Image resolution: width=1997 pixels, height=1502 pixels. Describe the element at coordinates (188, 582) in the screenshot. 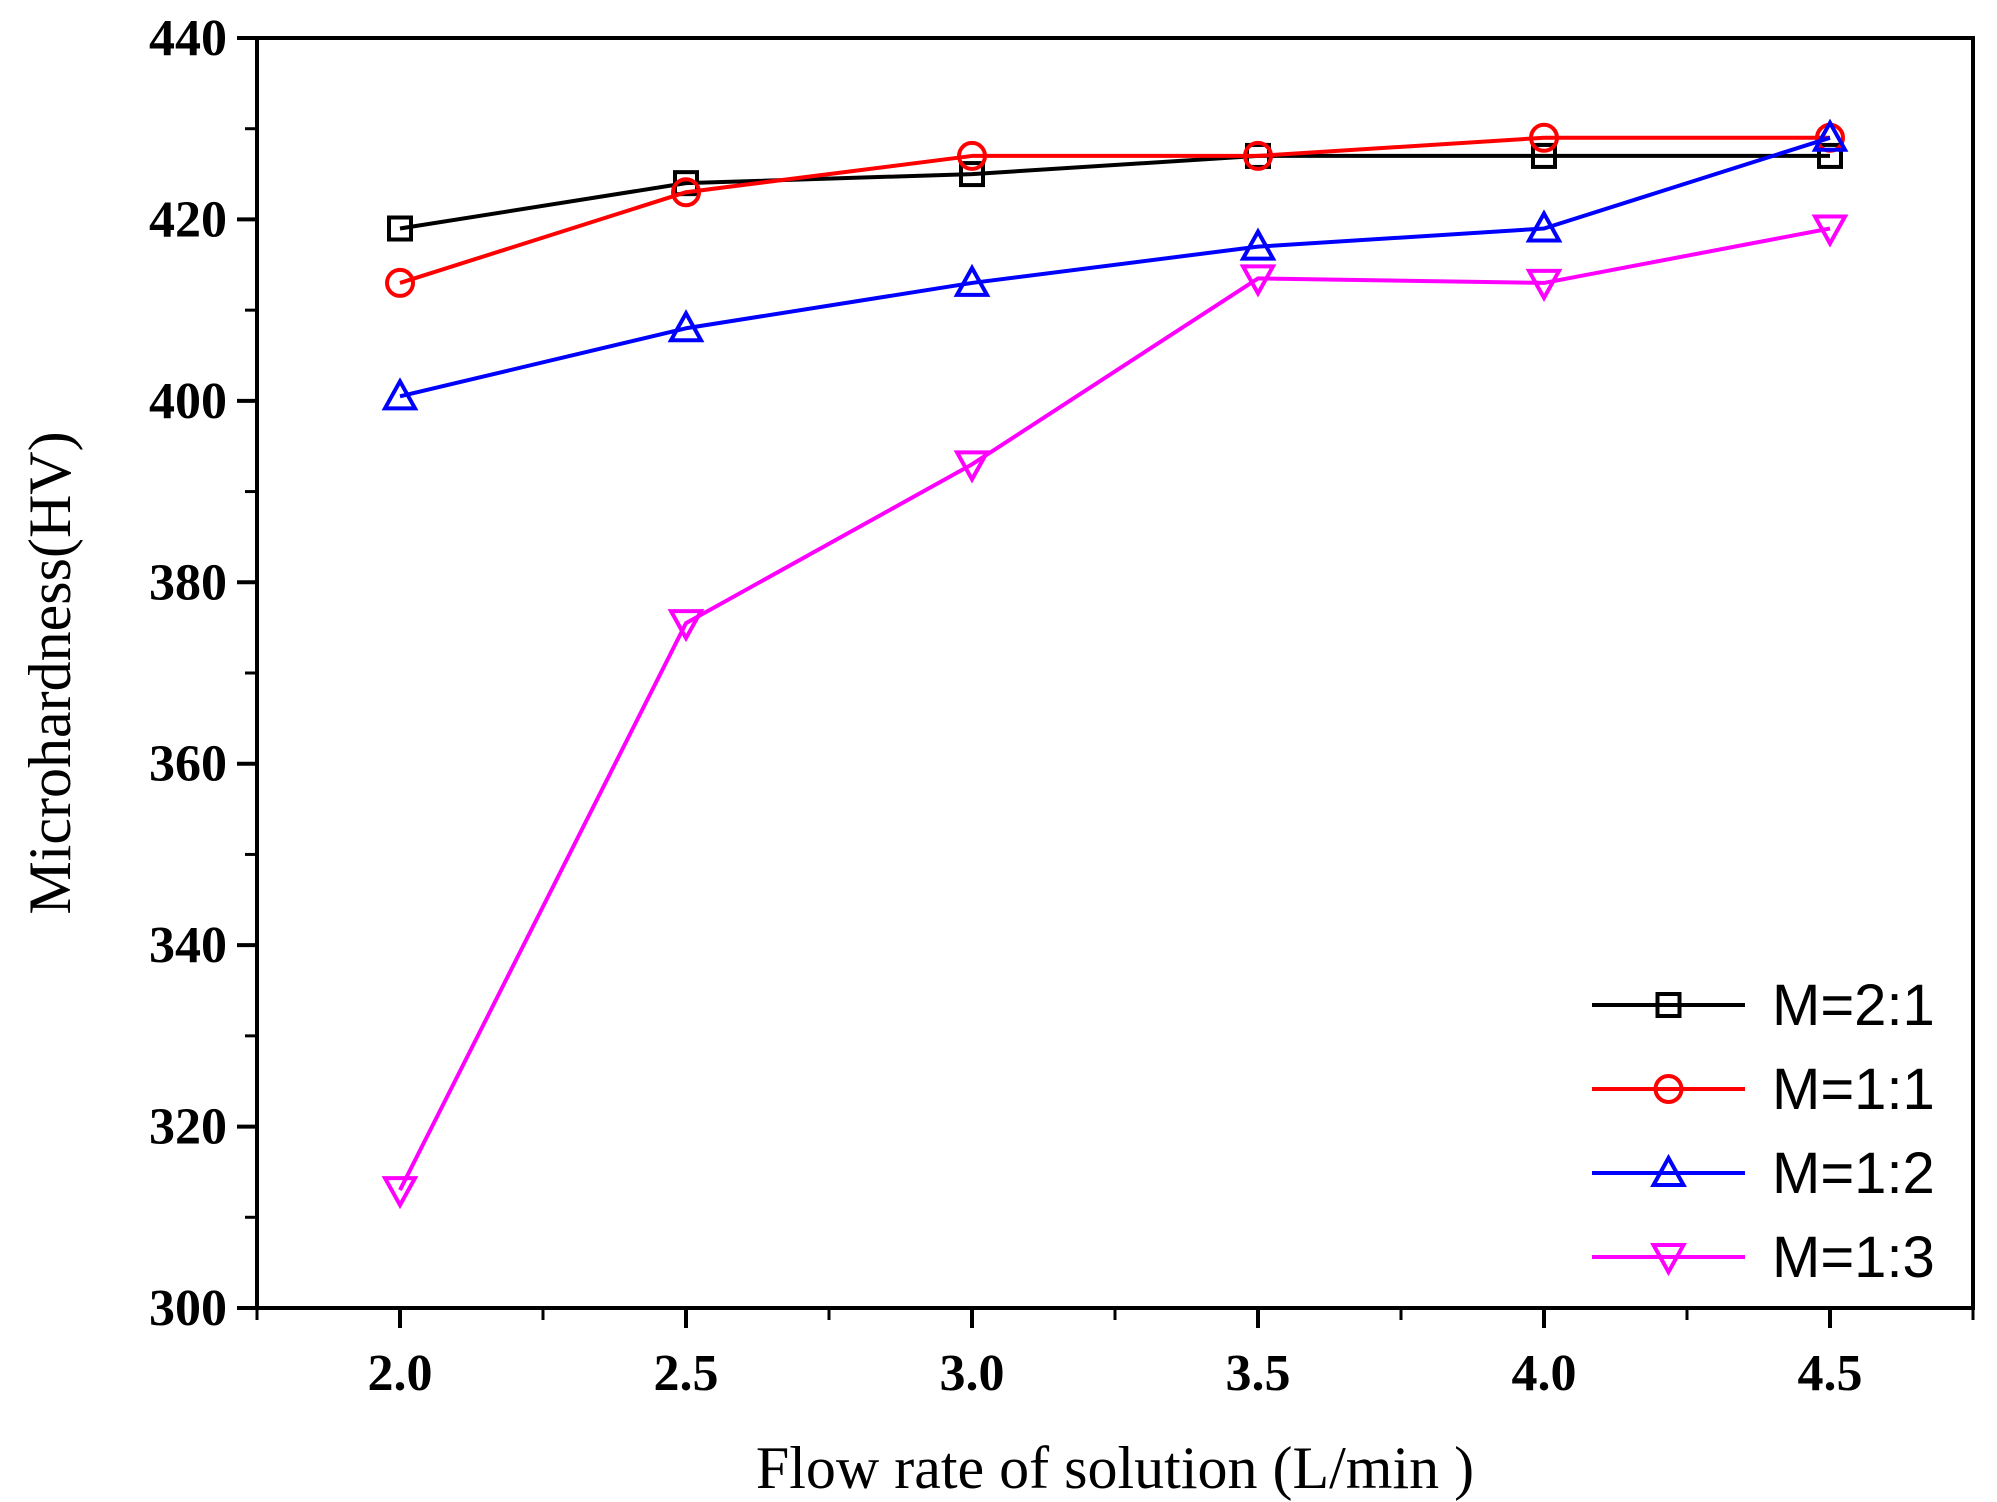

I see `y-tick-label: 380` at that location.